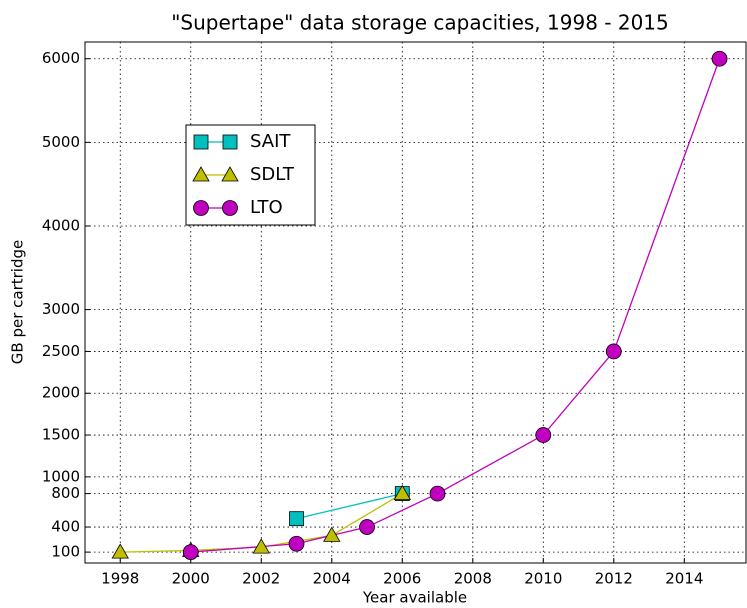  What do you see at coordinates (120, 579) in the screenshot?
I see `x-tick-label: 1998` at bounding box center [120, 579].